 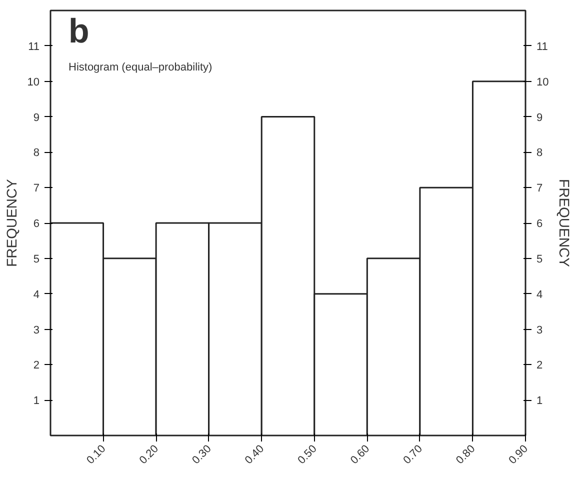 I want to click on x-tick-label: 0.10, so click(x=96, y=454).